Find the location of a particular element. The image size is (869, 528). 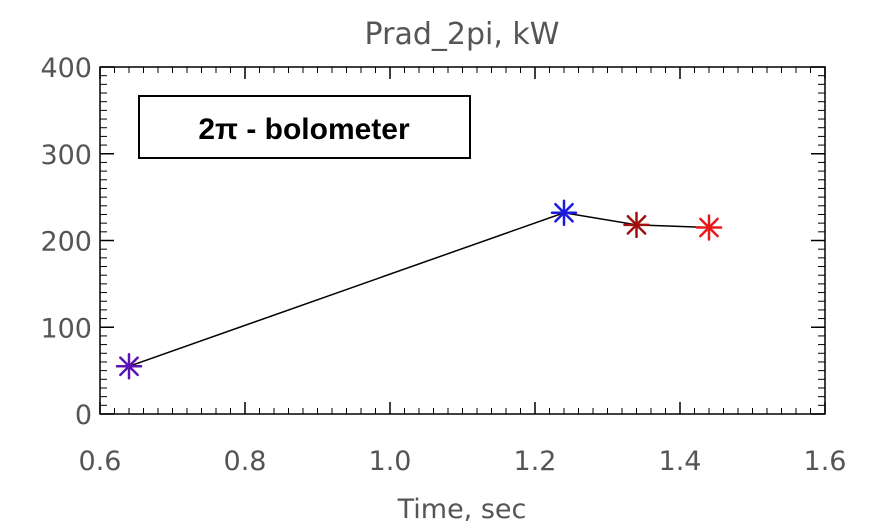

y-tick-label: 100 is located at coordinates (66, 328).